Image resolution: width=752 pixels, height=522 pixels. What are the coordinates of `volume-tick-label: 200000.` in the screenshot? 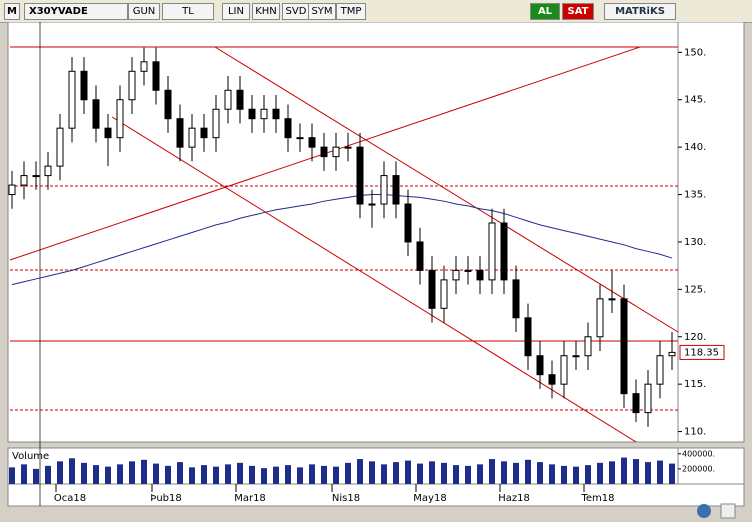 It's located at (698, 468).